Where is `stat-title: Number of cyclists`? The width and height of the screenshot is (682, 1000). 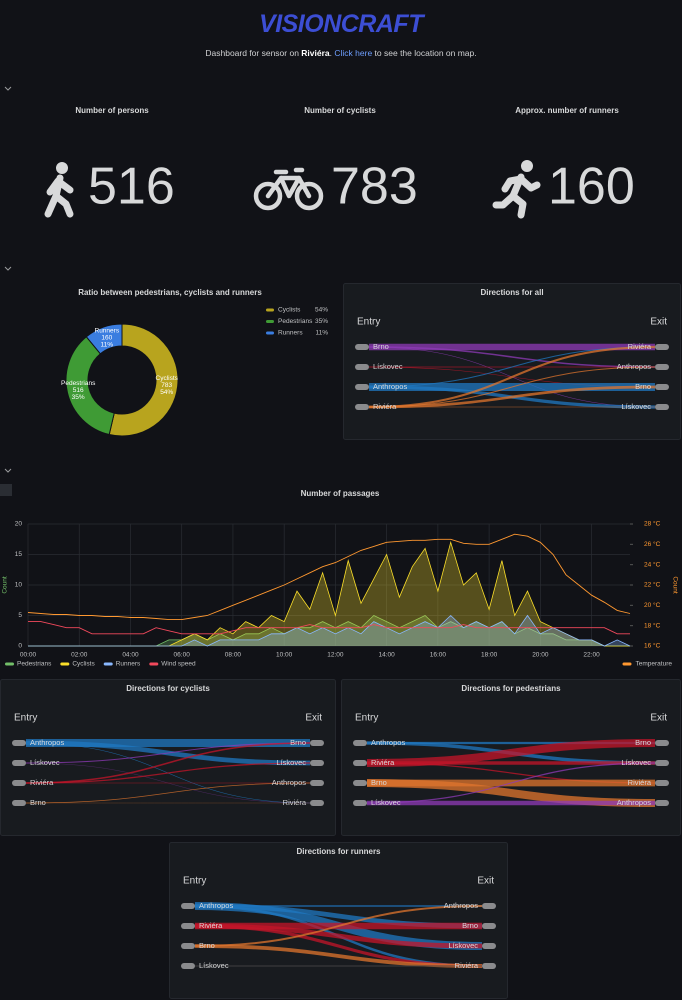
stat-title: Number of cyclists is located at coordinates (340, 110).